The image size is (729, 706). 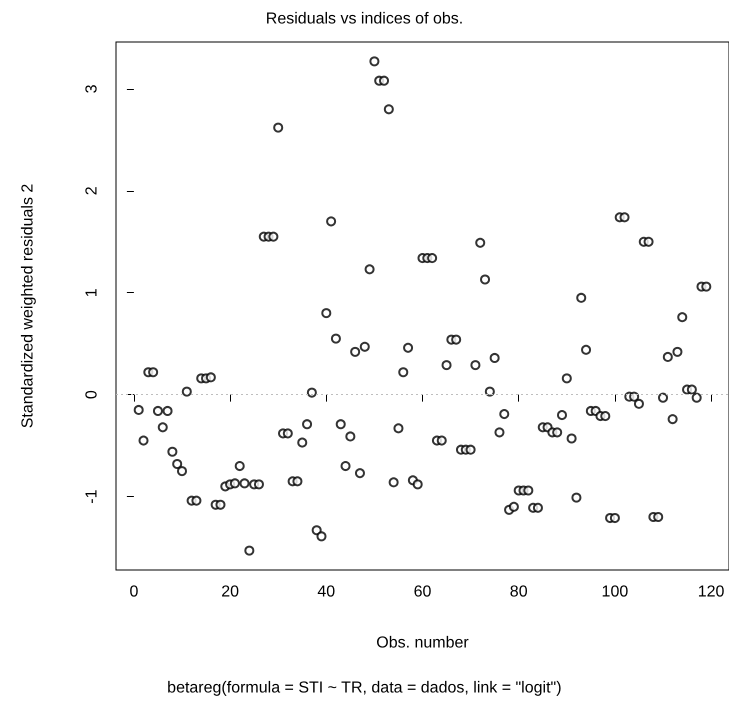 What do you see at coordinates (365, 19) in the screenshot?
I see `chart-title: Residuals vs indices of obs.` at bounding box center [365, 19].